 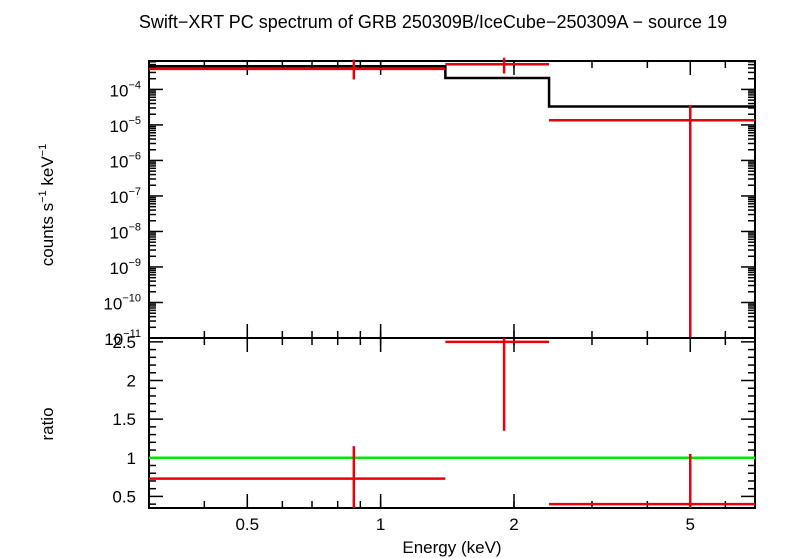 What do you see at coordinates (690, 524) in the screenshot?
I see `x-tick-label: 5` at bounding box center [690, 524].